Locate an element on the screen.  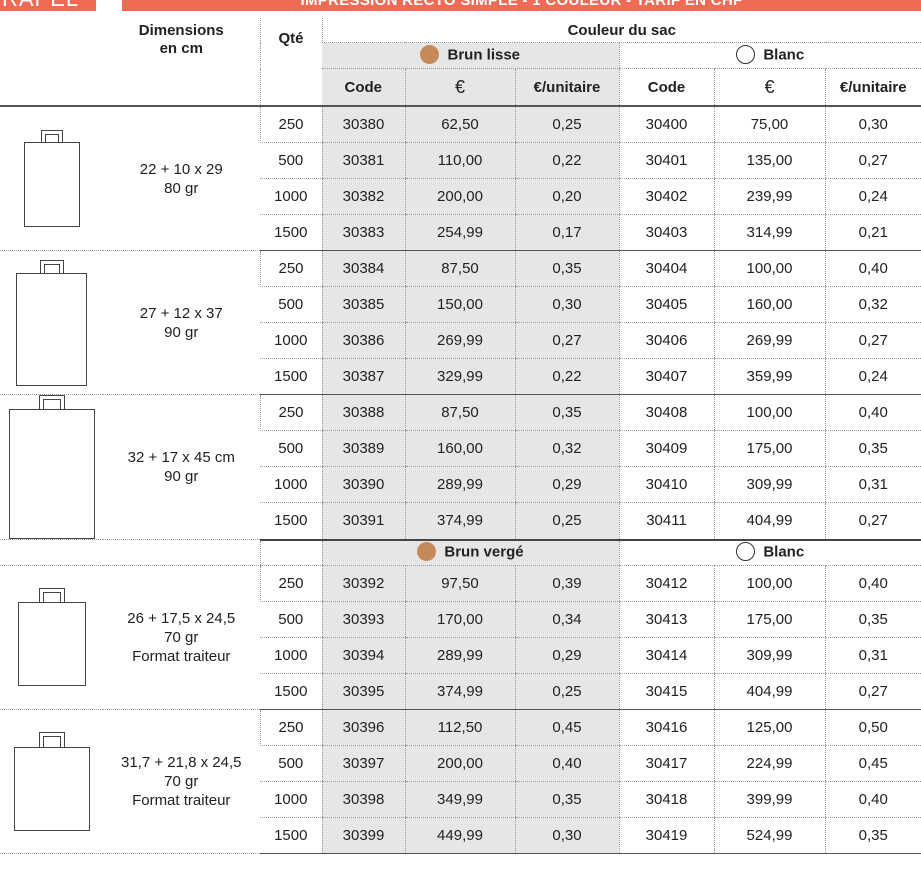
code-b-cell: 30414 is located at coordinates (666, 655).